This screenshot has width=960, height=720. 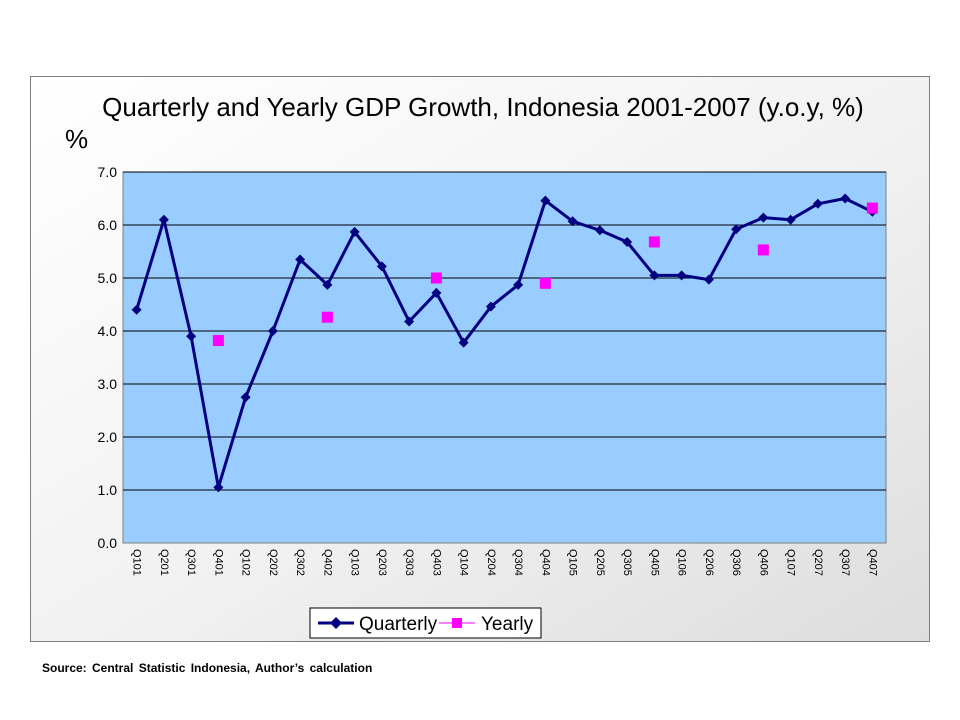 I want to click on legend-yearly-label: Yearly, so click(x=507, y=624).